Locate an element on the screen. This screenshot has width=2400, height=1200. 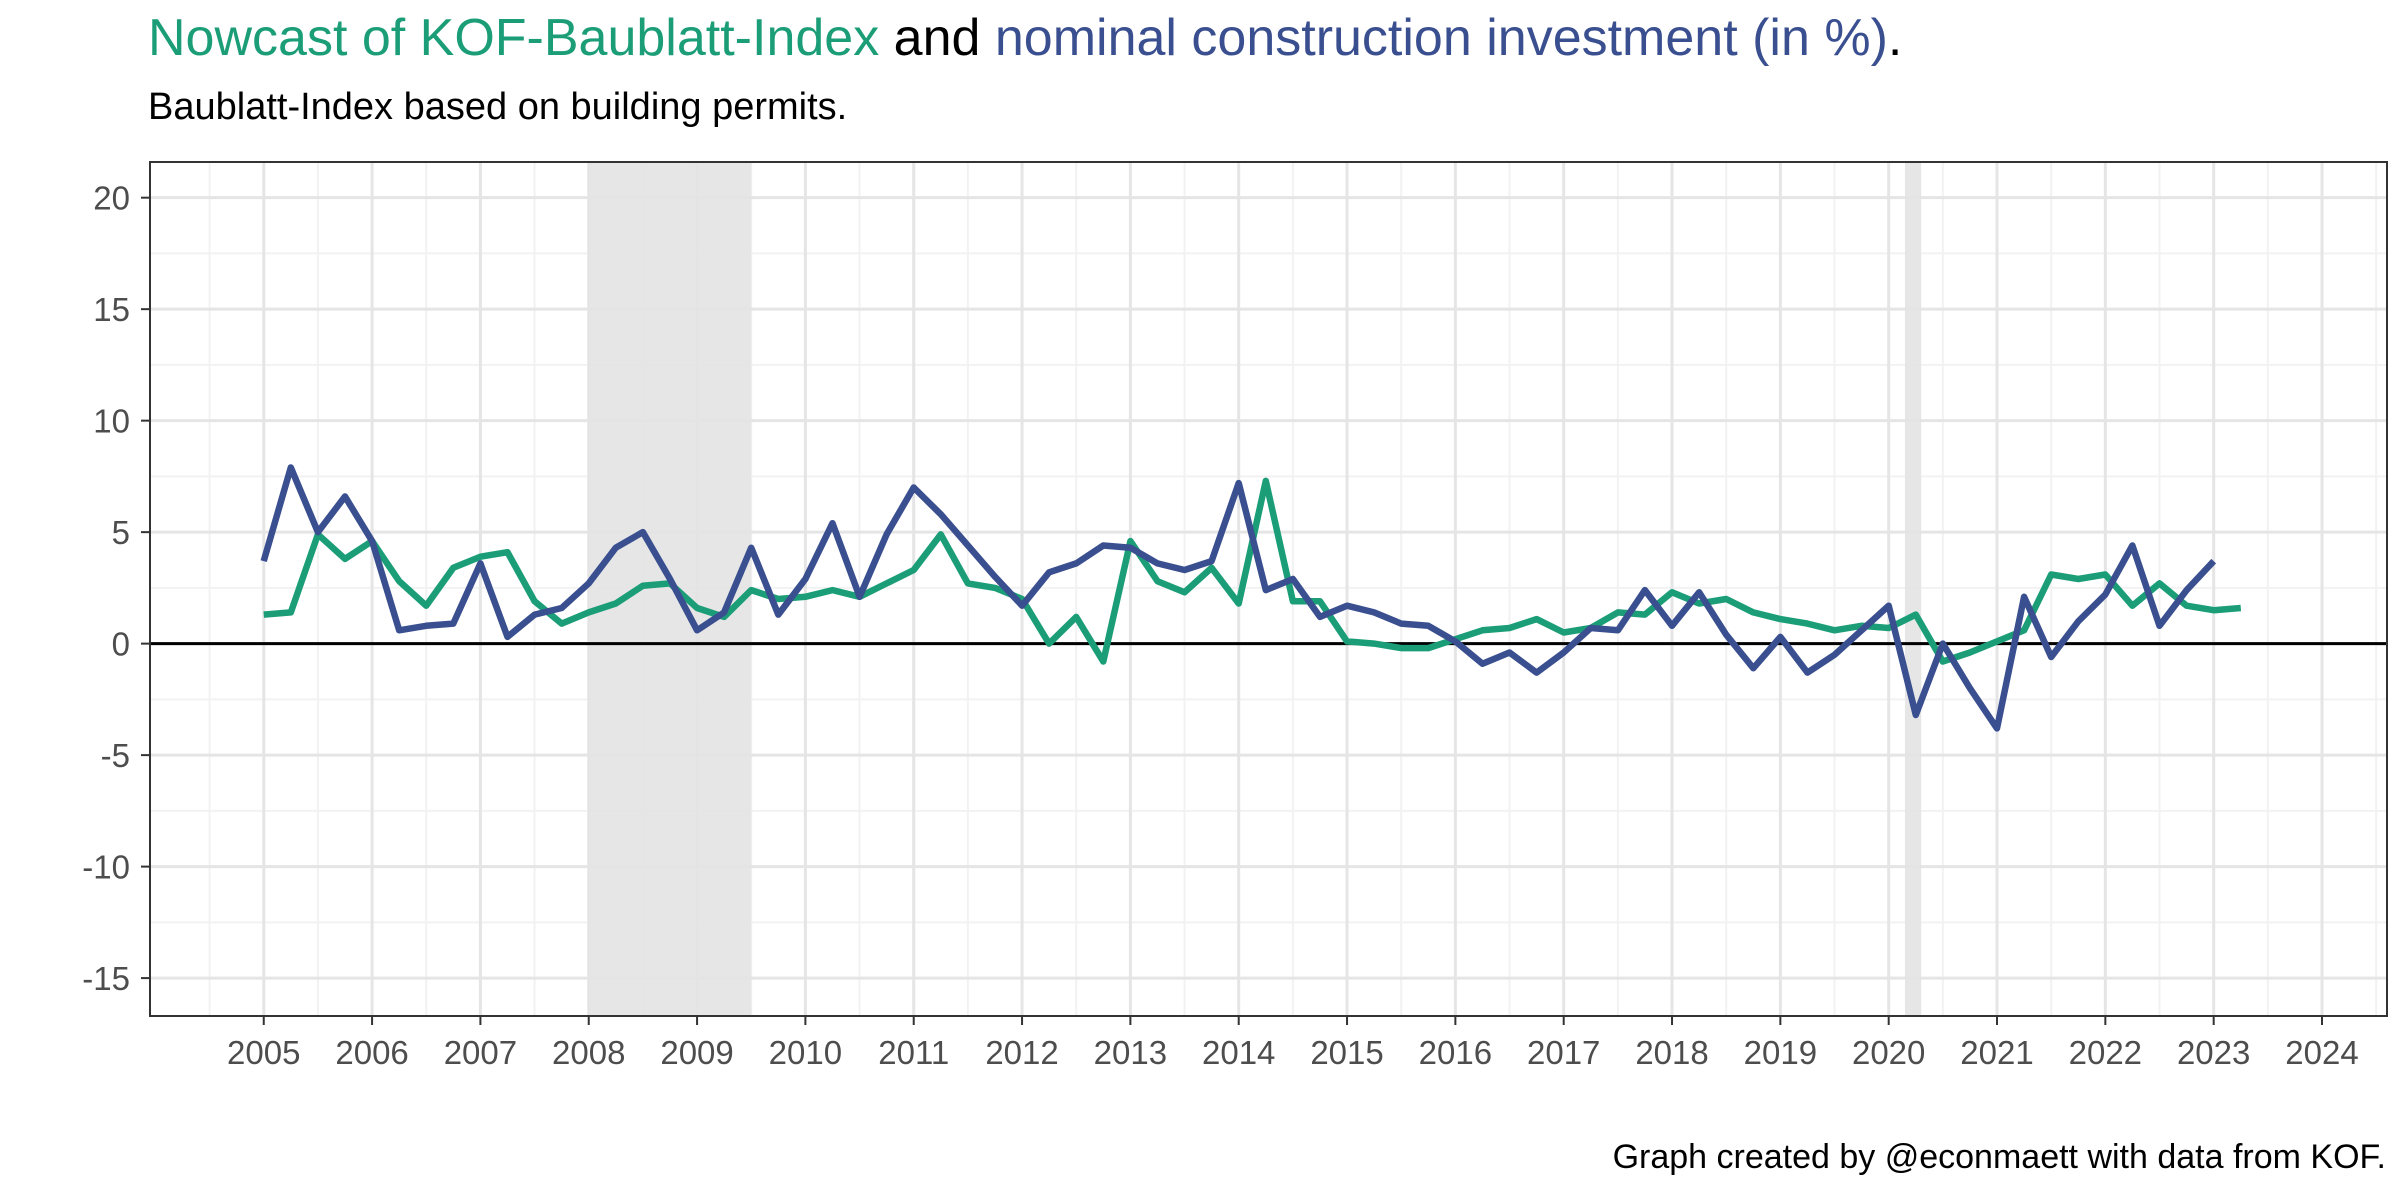
title-period: . is located at coordinates (1895, 38).